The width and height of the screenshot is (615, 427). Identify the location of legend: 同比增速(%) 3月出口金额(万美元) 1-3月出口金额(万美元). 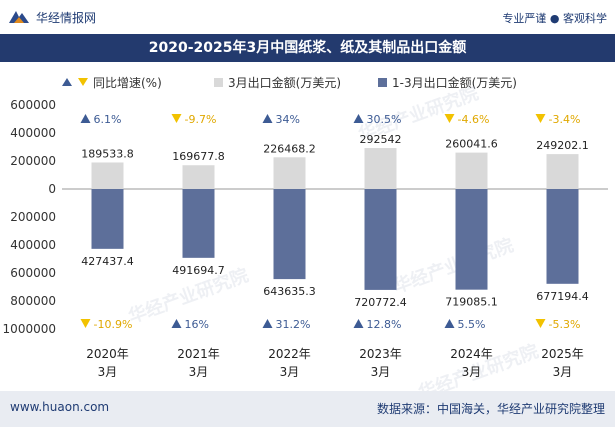
(307, 82).